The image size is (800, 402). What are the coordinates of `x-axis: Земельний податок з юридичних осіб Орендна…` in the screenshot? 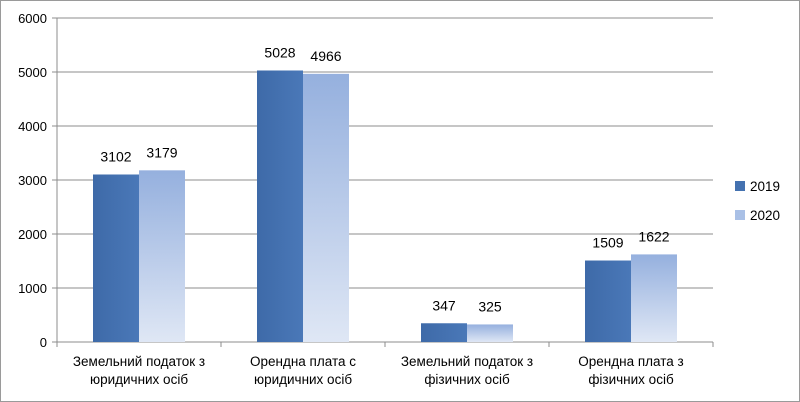 It's located at (378, 370).